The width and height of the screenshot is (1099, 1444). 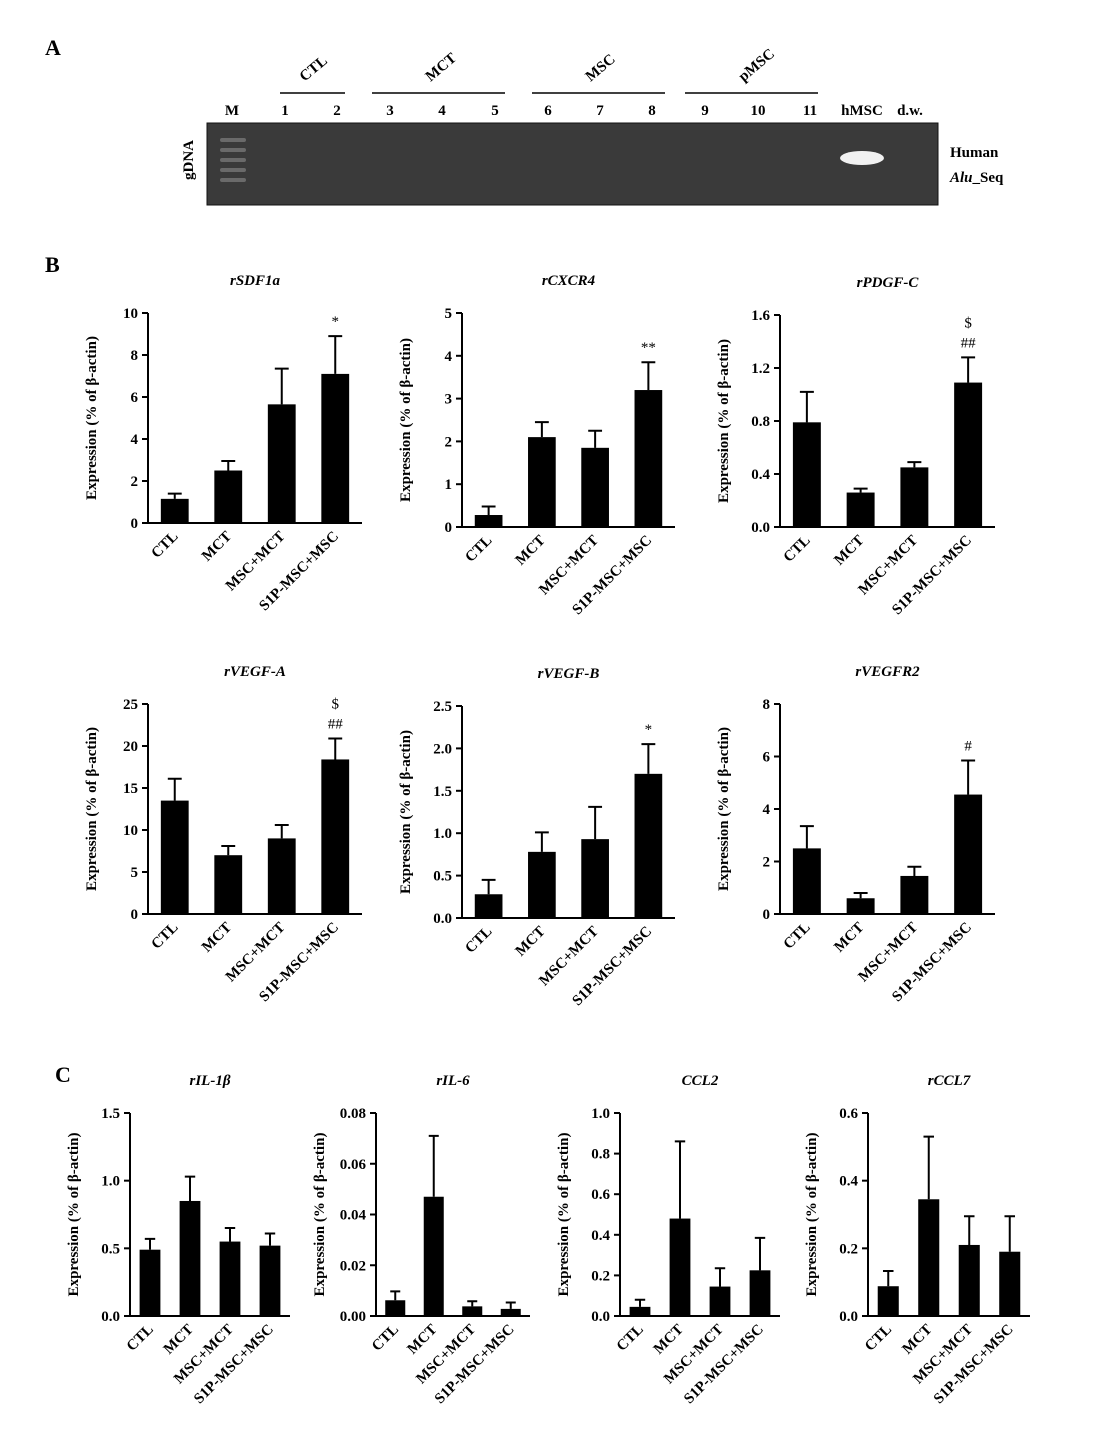 What do you see at coordinates (910, 111) in the screenshot?
I see `gel-lane-label: d.w.` at bounding box center [910, 111].